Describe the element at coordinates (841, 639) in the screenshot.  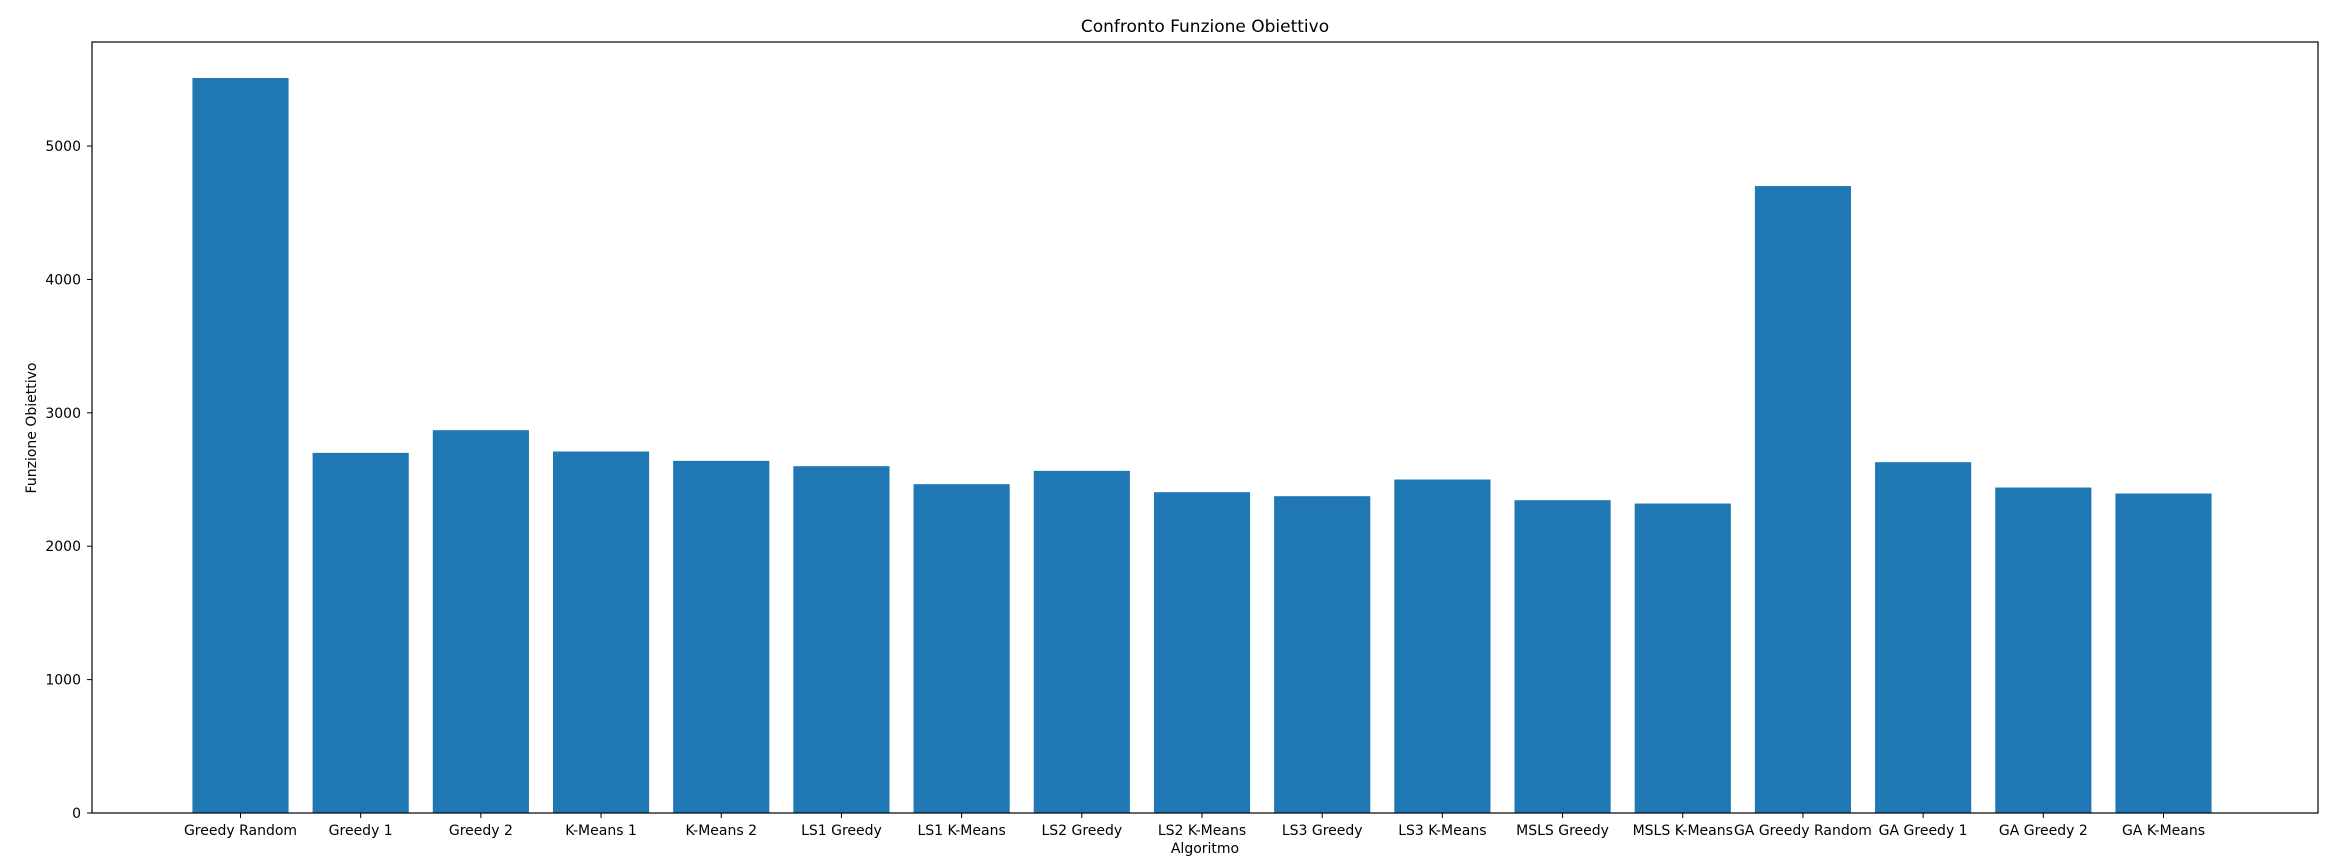
I see `bar-ls1-greedy` at that location.